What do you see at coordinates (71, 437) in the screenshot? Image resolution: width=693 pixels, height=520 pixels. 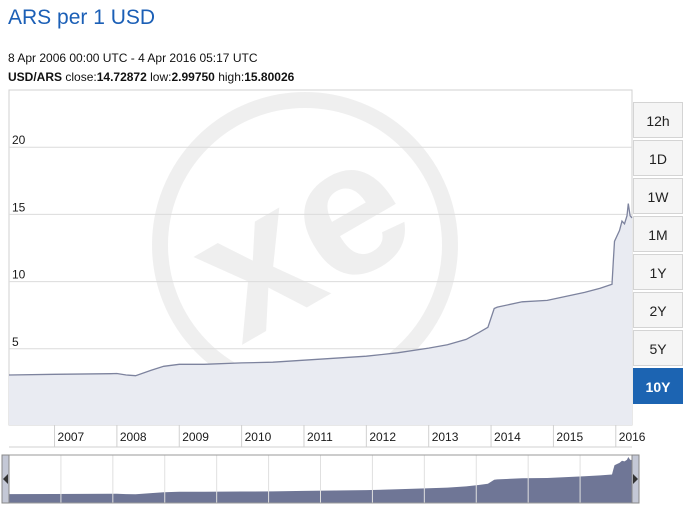 I see `x-tick-label: 2007` at bounding box center [71, 437].